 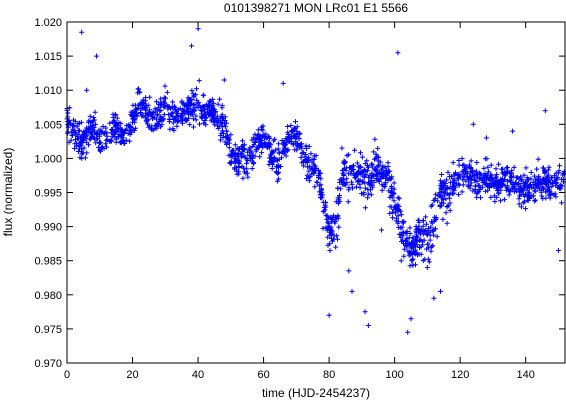 What do you see at coordinates (48, 330) in the screenshot?
I see `y-tick-label: 0.975` at bounding box center [48, 330].